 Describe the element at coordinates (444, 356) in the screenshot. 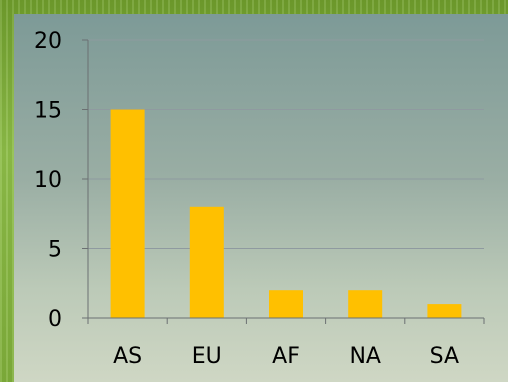

I see `x-tick-label-sa: SA` at that location.